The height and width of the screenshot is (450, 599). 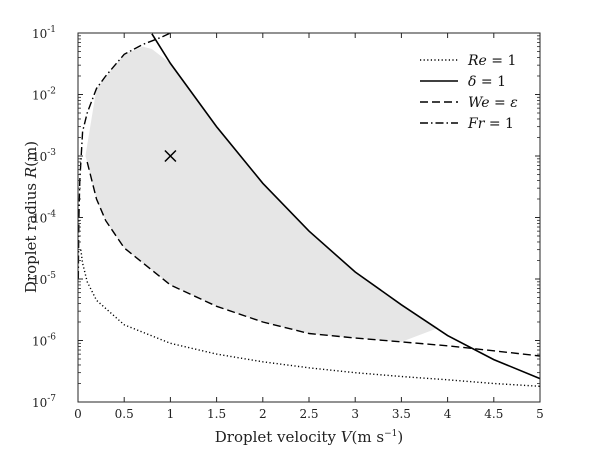 I want to click on x-tick-label: 0.5, so click(x=124, y=414).